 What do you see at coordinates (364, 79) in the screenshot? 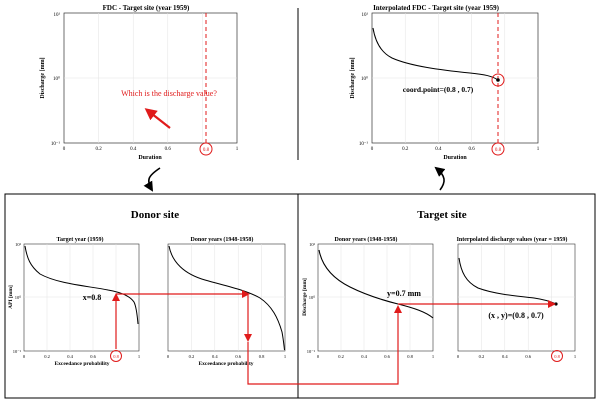
I see `interpolated-fdc-ytick-mid: 10⁰` at bounding box center [364, 79].